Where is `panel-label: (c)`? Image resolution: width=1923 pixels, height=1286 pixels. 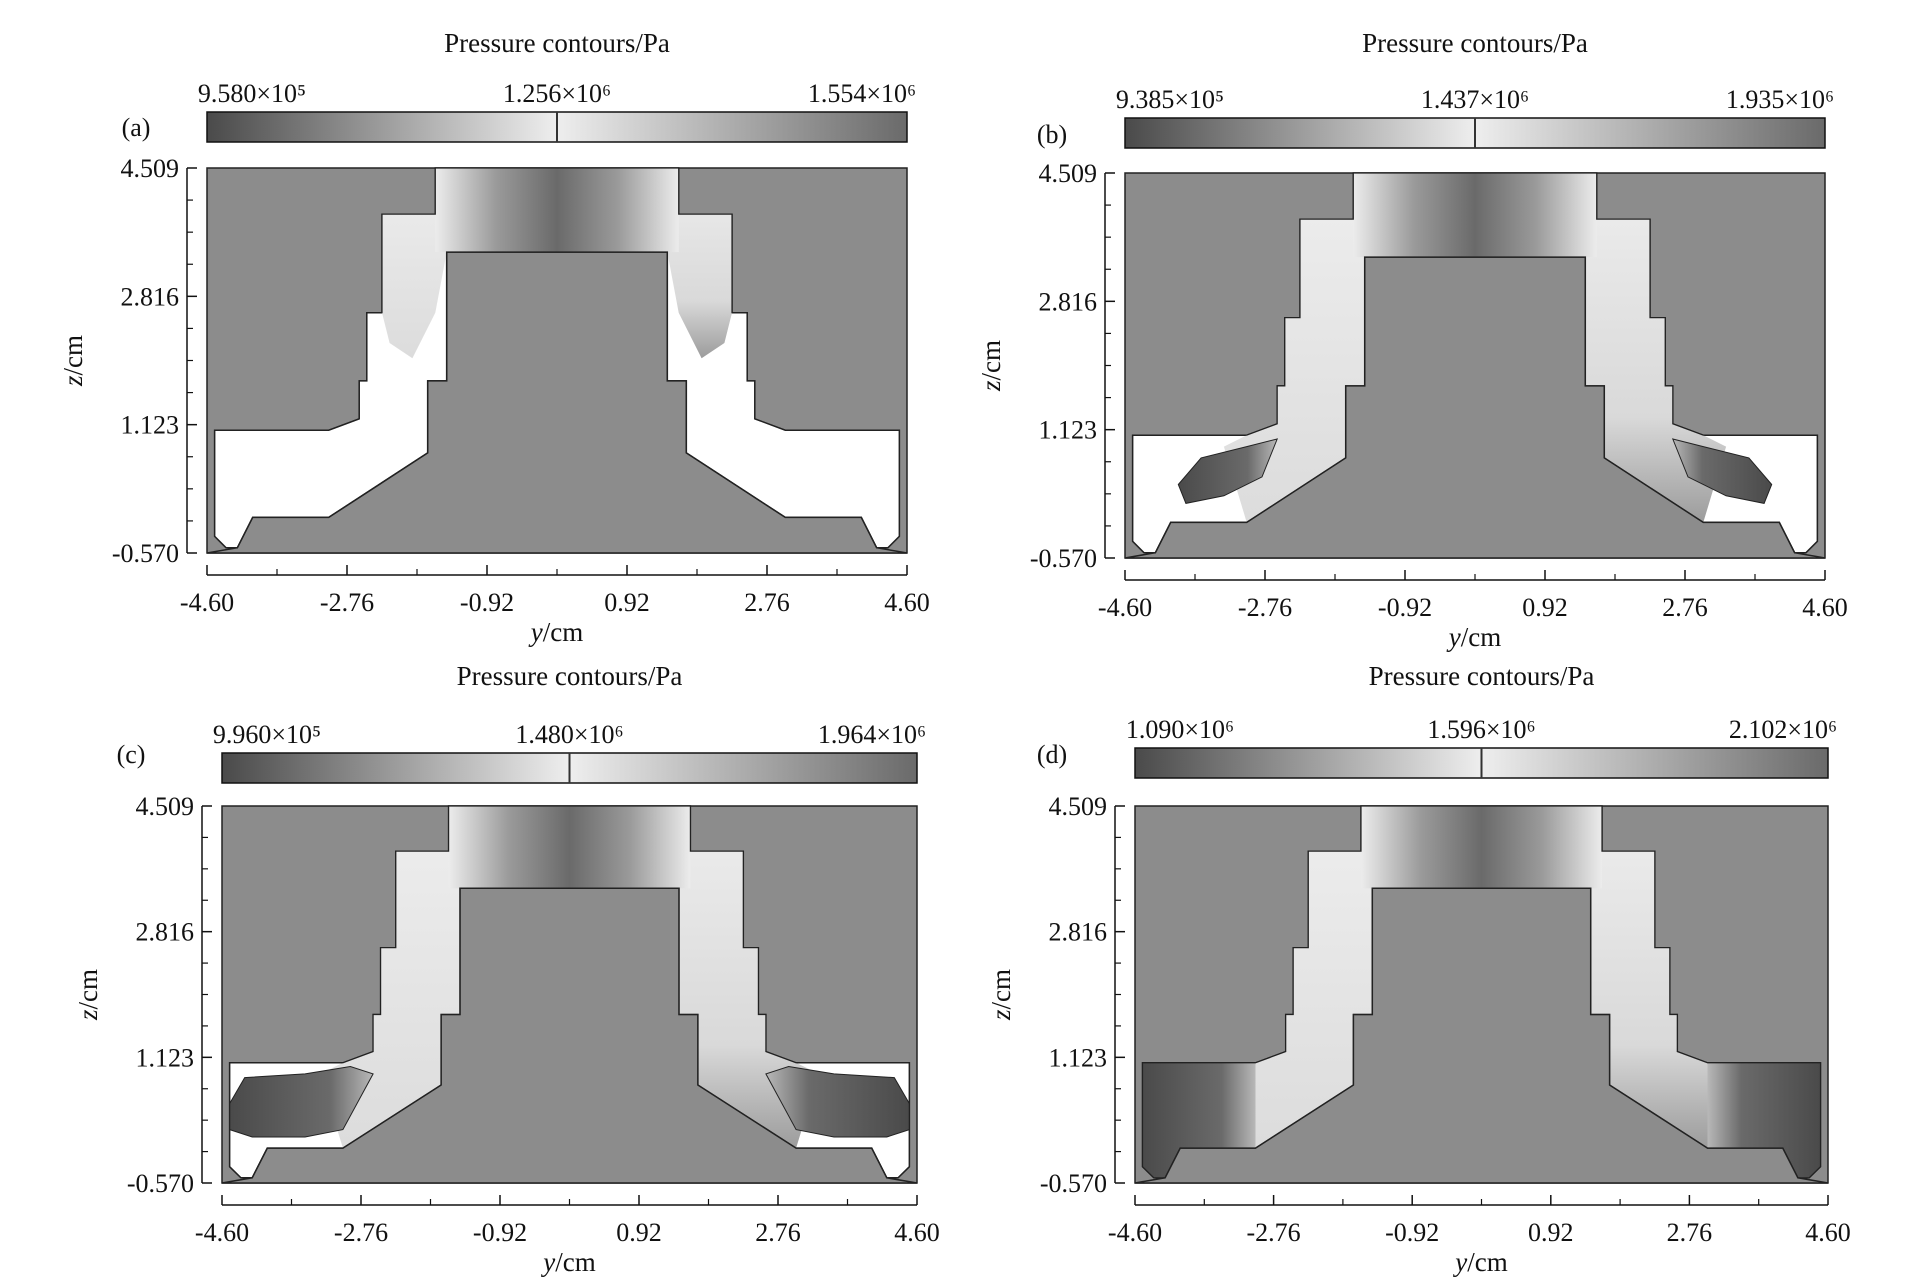 panel-label: (c) is located at coordinates (131, 754).